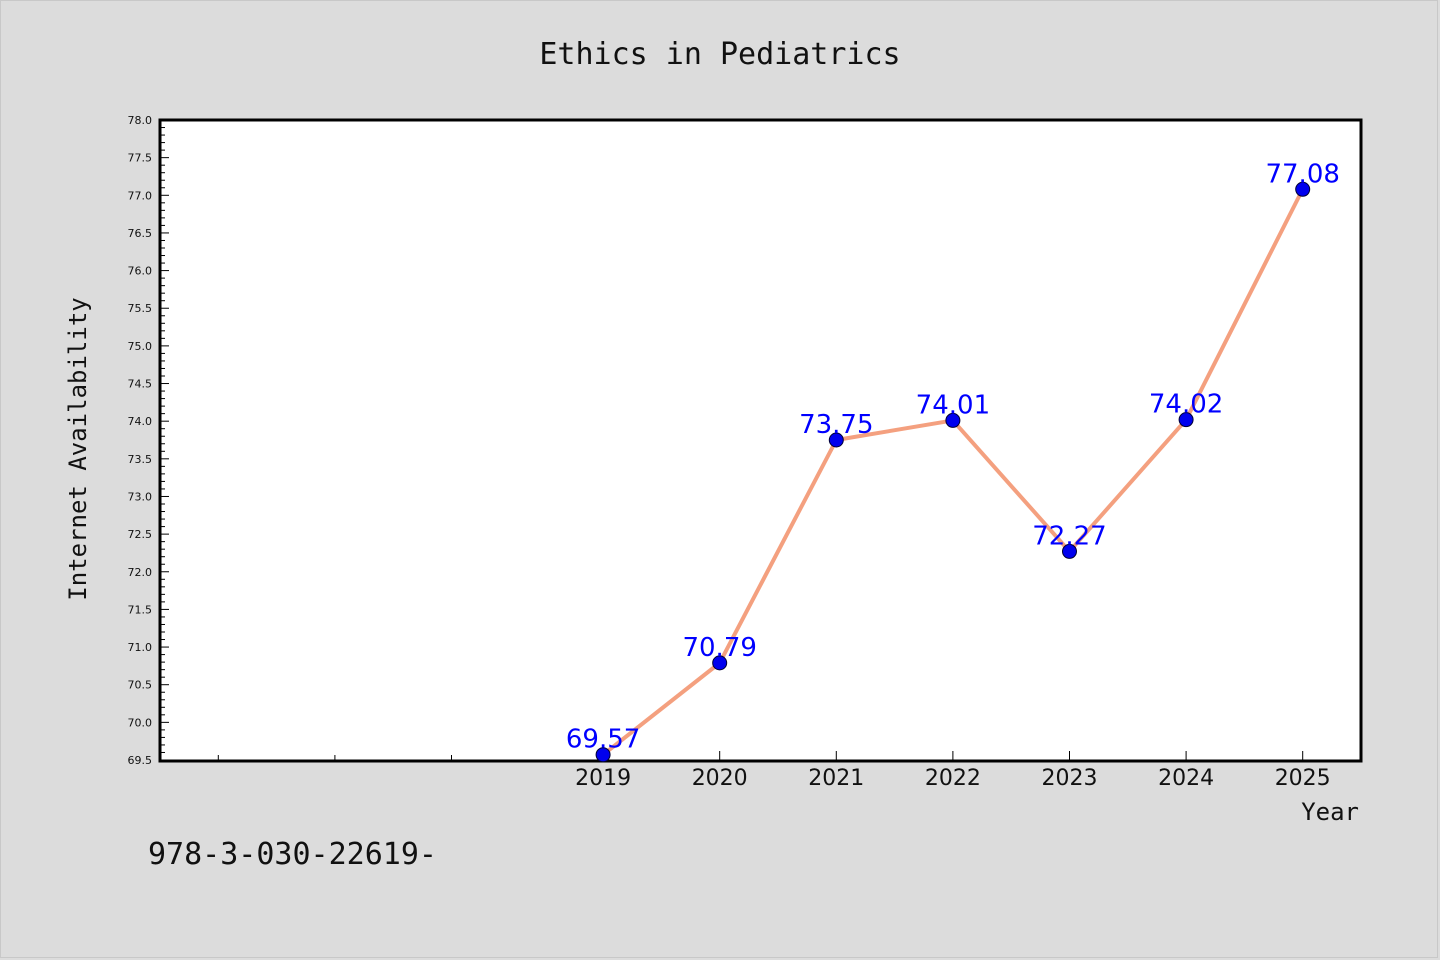 This screenshot has width=1440, height=960. What do you see at coordinates (140, 647) in the screenshot?
I see `y-tick-label: 71.0` at bounding box center [140, 647].